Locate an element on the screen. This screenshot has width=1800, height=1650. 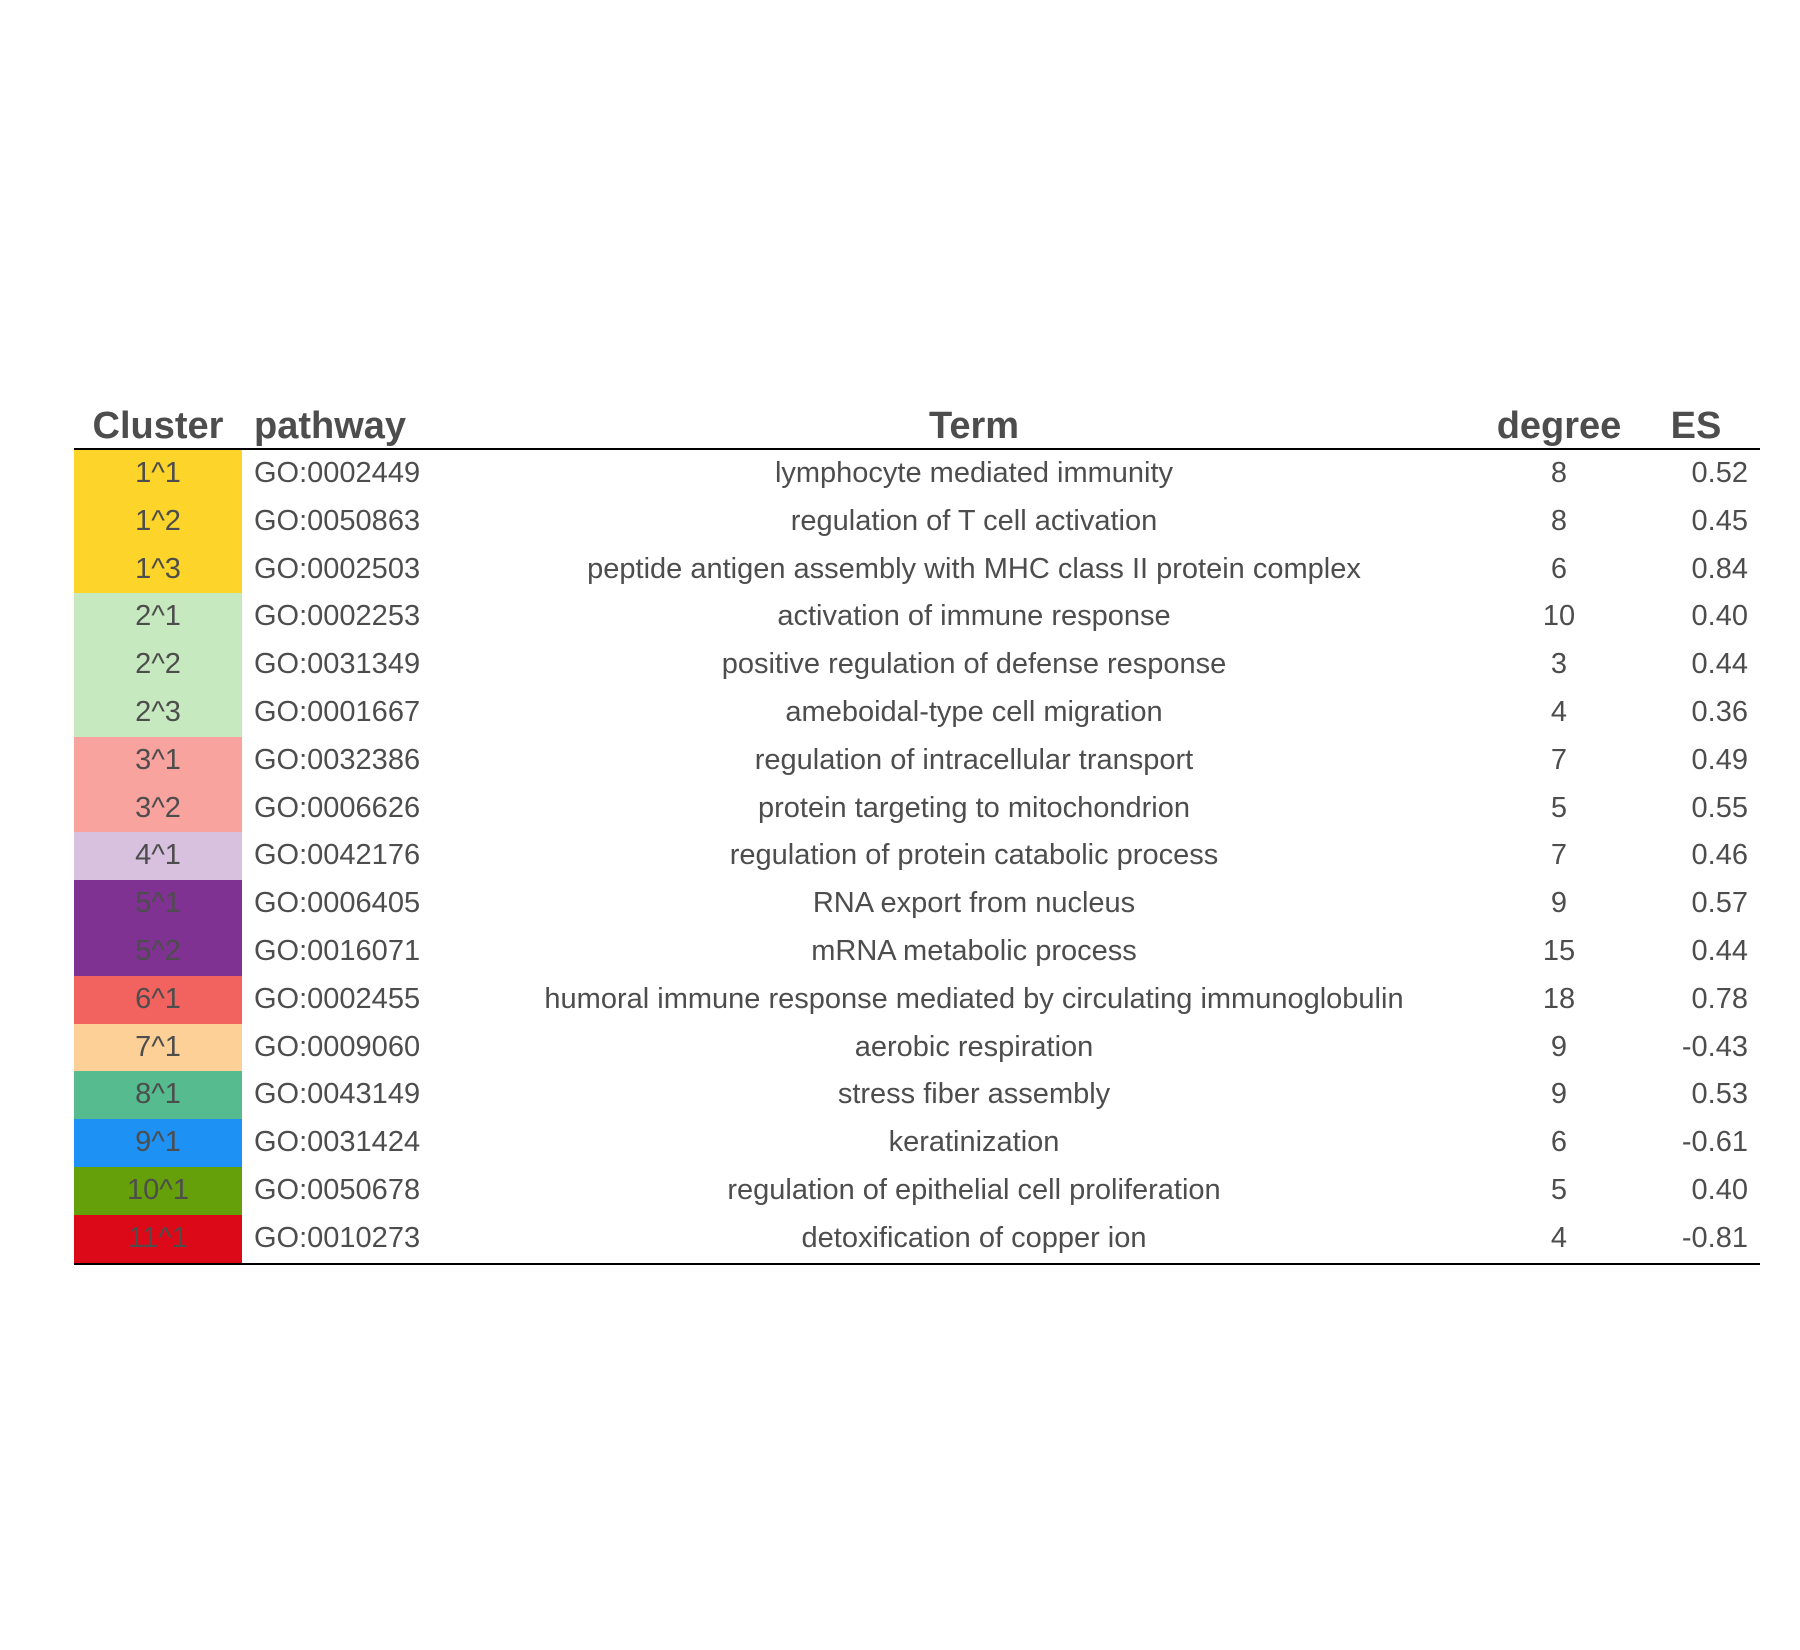
cell-cluster: 3^1 is located at coordinates (158, 760).